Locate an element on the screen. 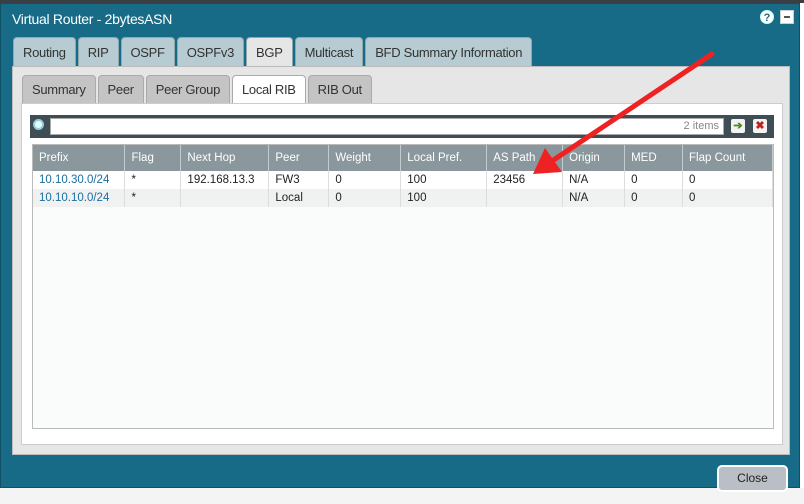  table-cell: 23456 is located at coordinates (525, 180).